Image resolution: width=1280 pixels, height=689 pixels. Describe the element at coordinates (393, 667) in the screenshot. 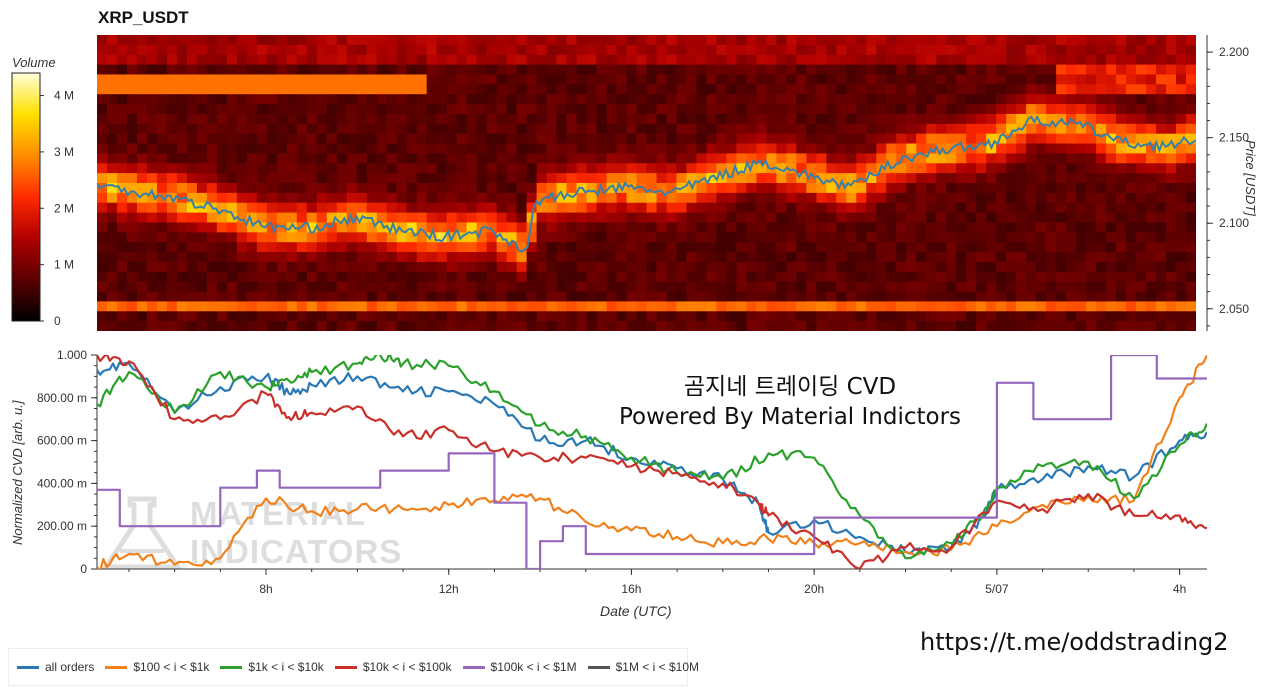

I see `legend-item: $10k < i < $100k` at that location.